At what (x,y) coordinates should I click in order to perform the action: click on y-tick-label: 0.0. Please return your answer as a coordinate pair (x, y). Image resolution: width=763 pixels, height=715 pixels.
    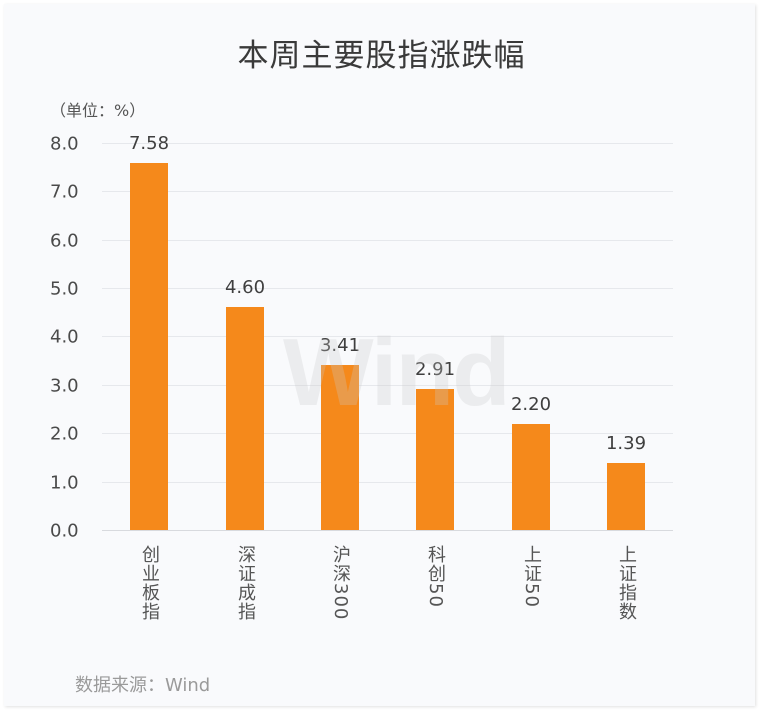
    Looking at the image, I should click on (64, 531).